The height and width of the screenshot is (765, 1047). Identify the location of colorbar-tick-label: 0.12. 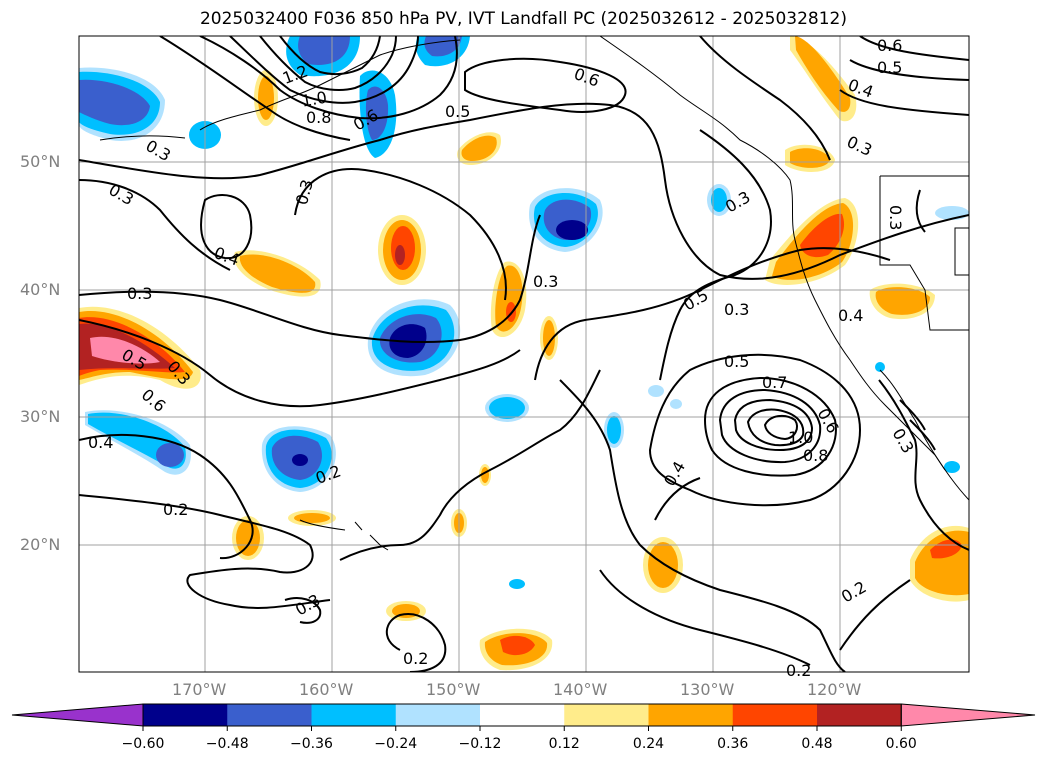
(564, 744).